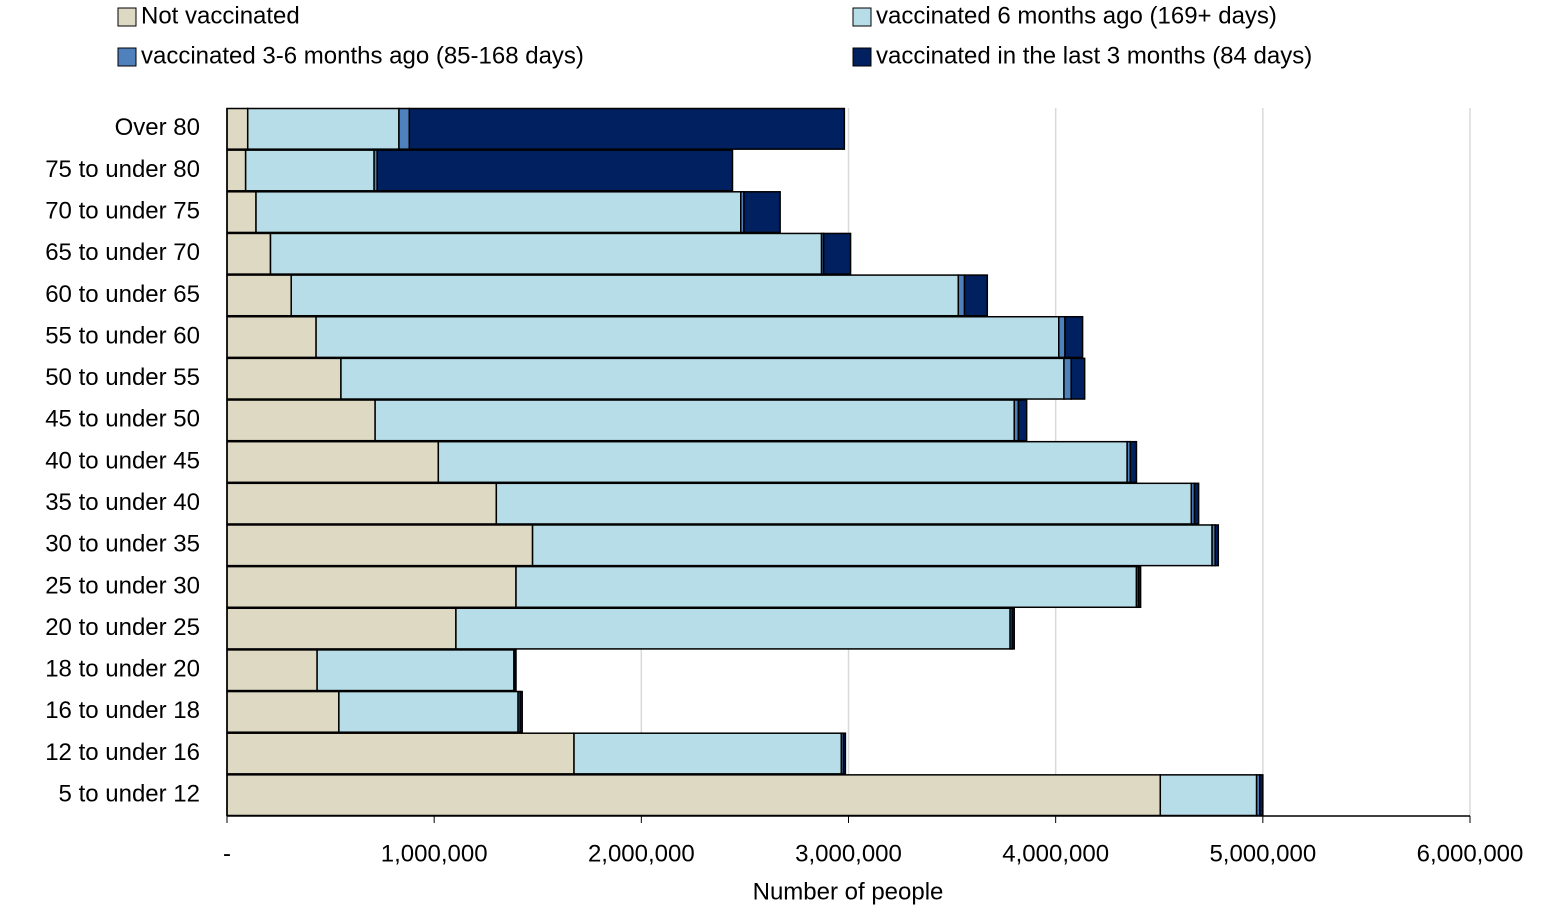 This screenshot has height=909, width=1546. I want to click on y-tick-label: 55 to under 60, so click(122, 335).